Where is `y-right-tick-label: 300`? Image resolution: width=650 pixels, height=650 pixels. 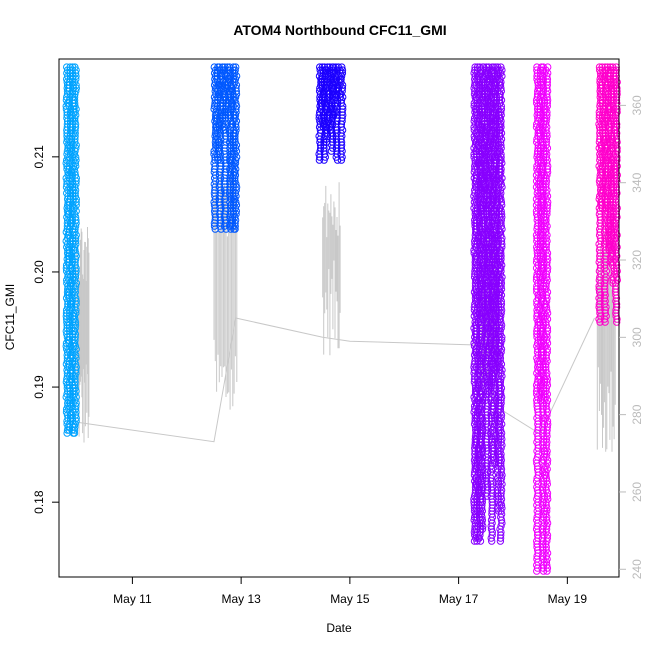
y-right-tick-label: 300 is located at coordinates (637, 337).